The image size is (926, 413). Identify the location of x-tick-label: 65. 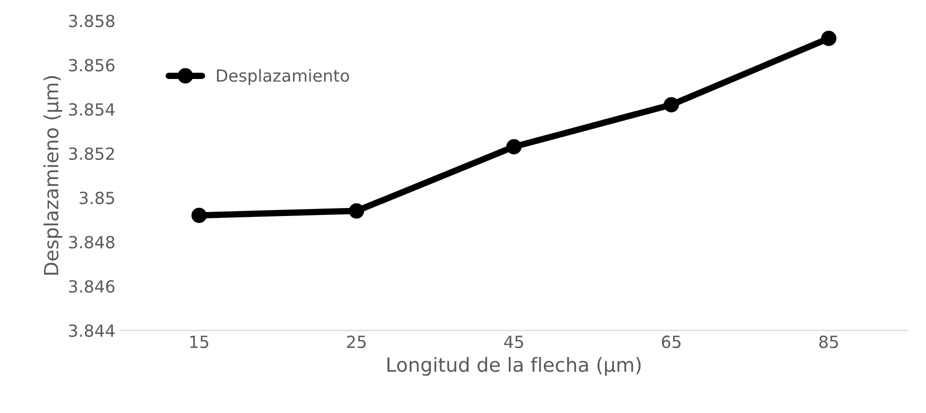
(671, 342).